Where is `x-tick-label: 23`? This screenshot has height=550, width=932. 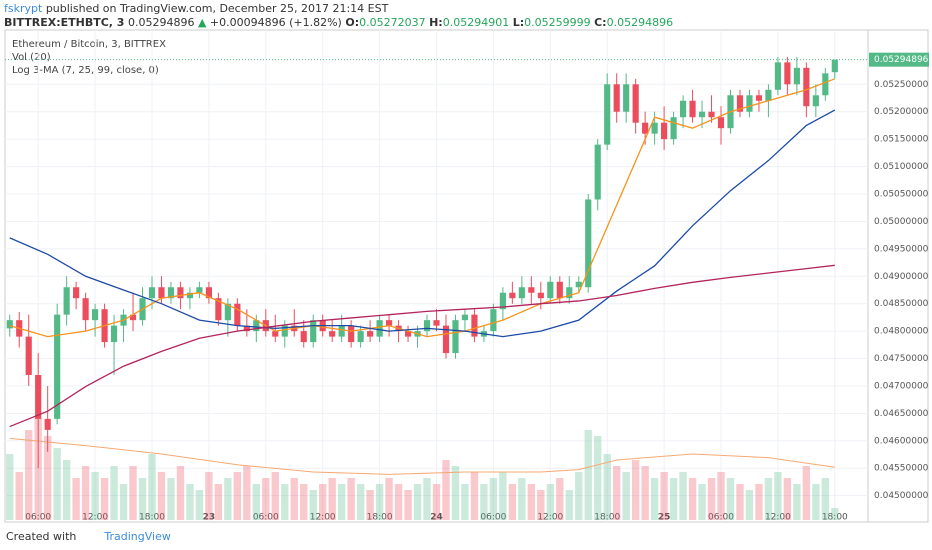 x-tick-label: 23 is located at coordinates (209, 518).